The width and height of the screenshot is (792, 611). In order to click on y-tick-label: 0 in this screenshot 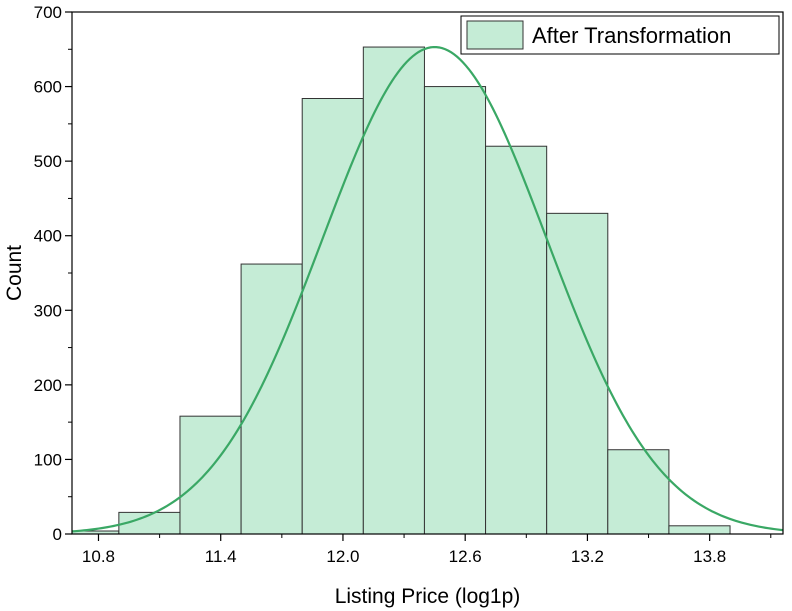, I will do `click(57, 534)`.